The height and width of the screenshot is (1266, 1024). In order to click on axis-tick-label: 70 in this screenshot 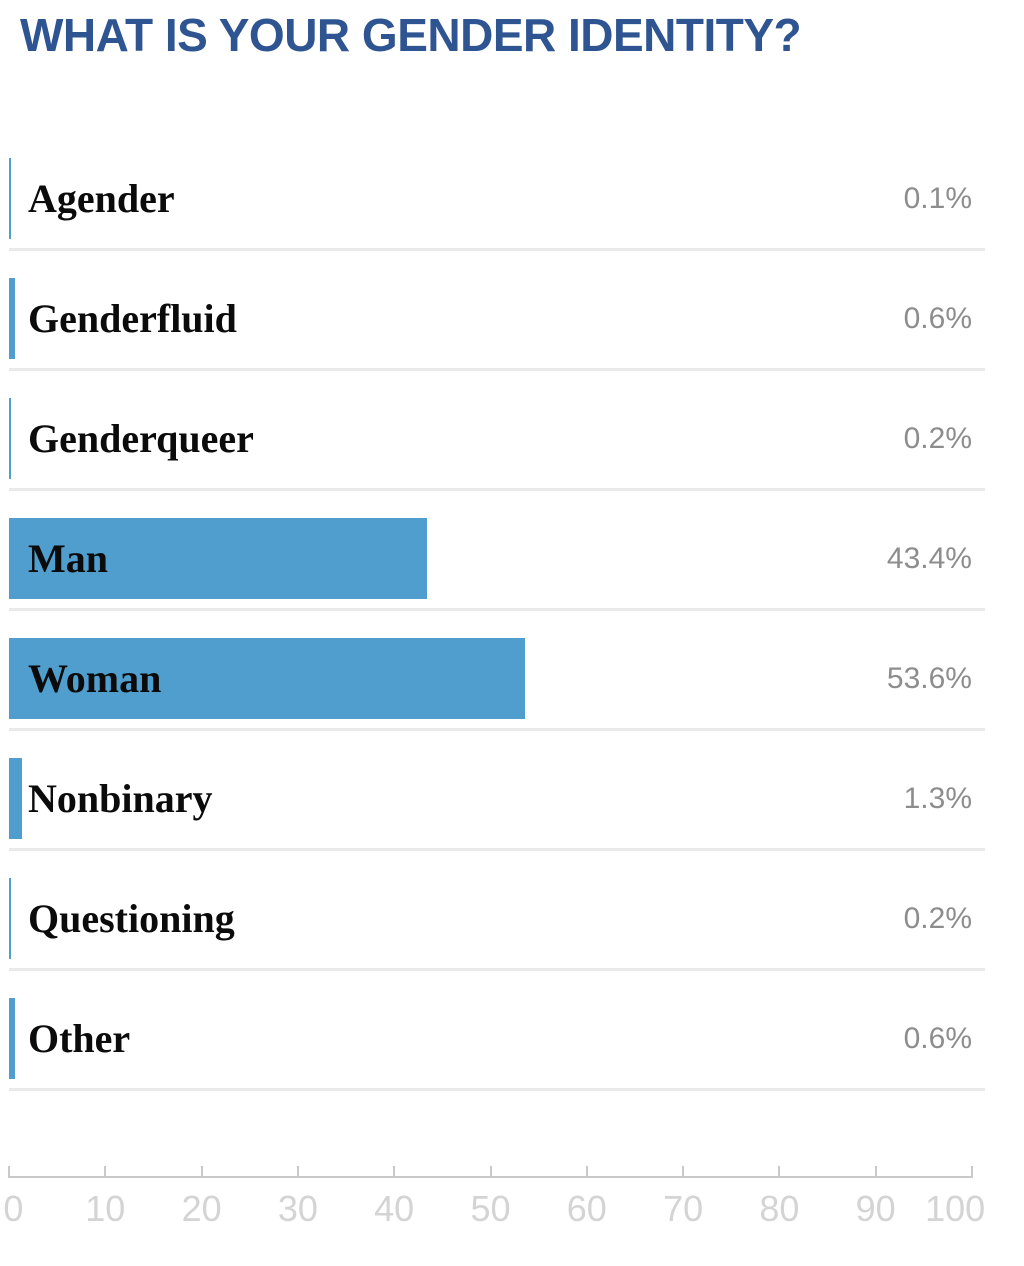, I will do `click(683, 1208)`.